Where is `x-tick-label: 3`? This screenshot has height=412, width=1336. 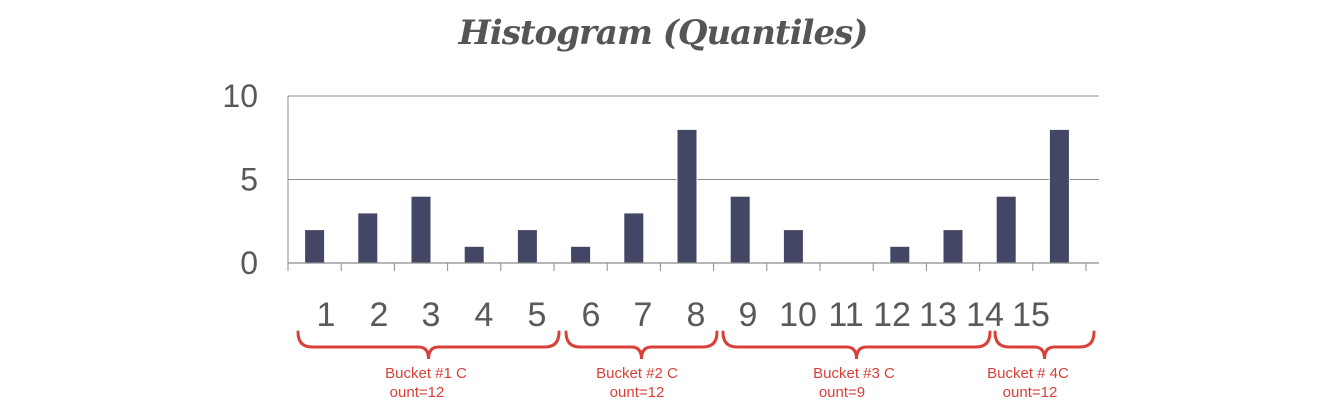 x-tick-label: 3 is located at coordinates (431, 315).